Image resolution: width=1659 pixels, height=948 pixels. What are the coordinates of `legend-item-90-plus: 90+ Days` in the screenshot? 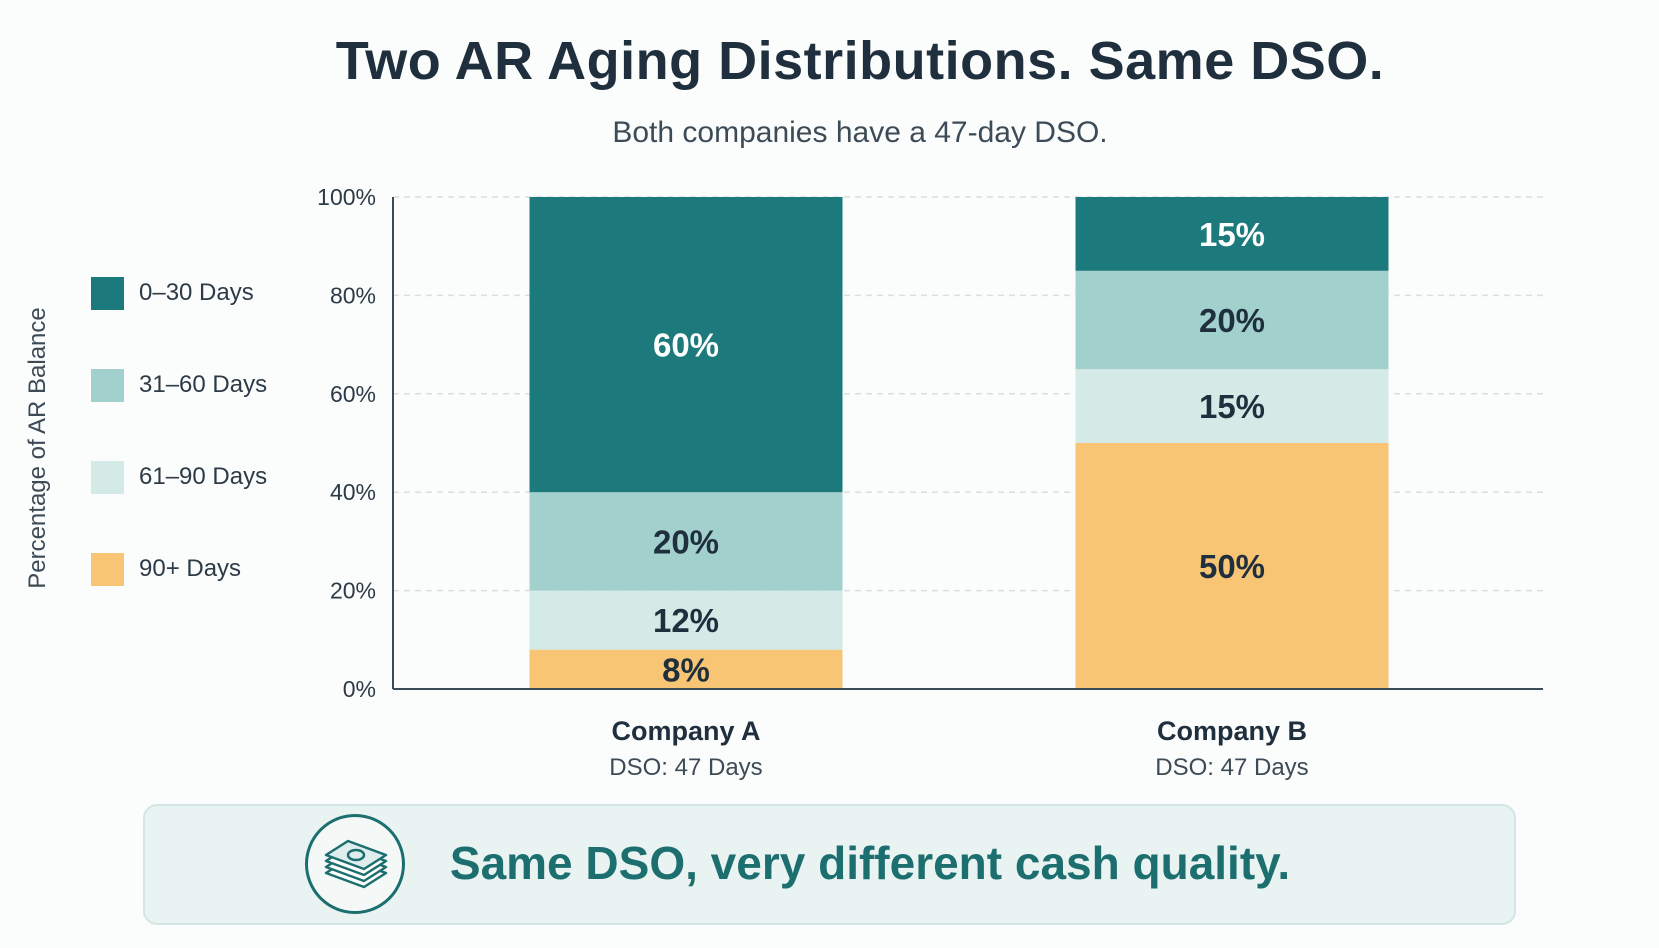 It's located at (179, 569).